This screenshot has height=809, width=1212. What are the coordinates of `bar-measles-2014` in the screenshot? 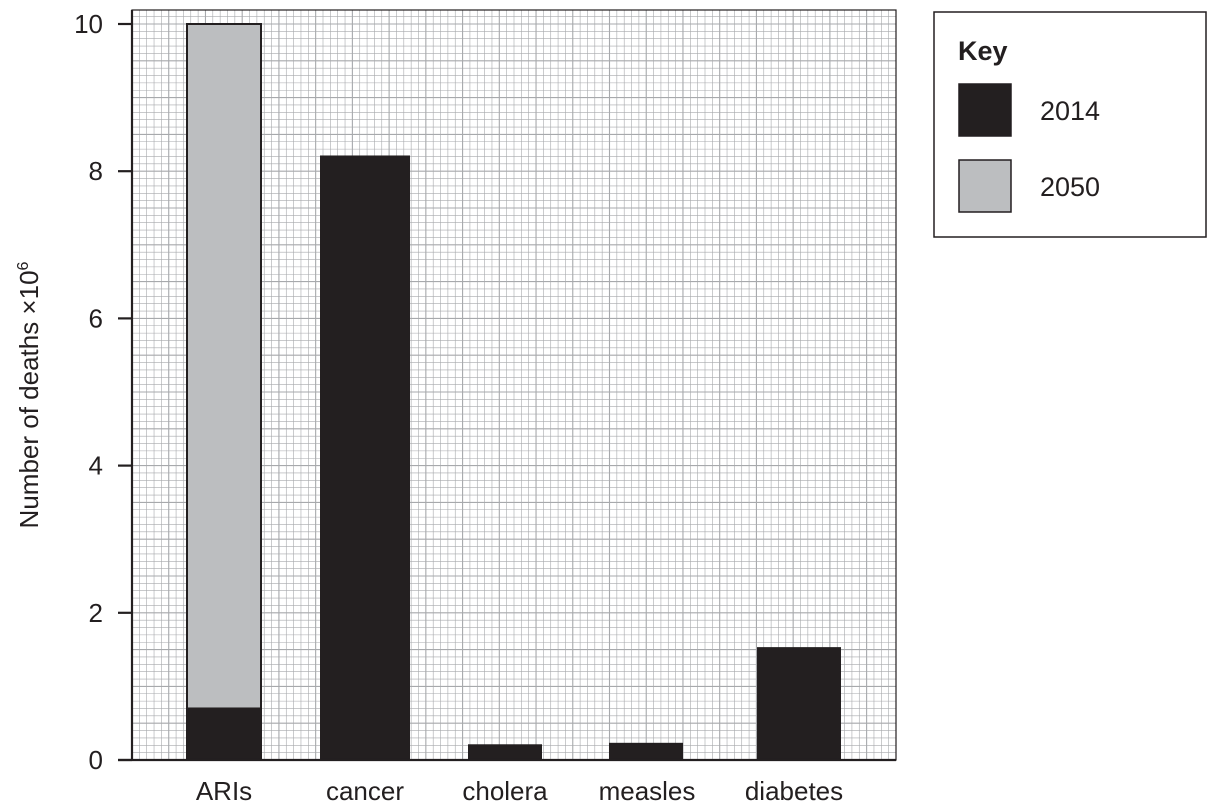 It's located at (646, 751).